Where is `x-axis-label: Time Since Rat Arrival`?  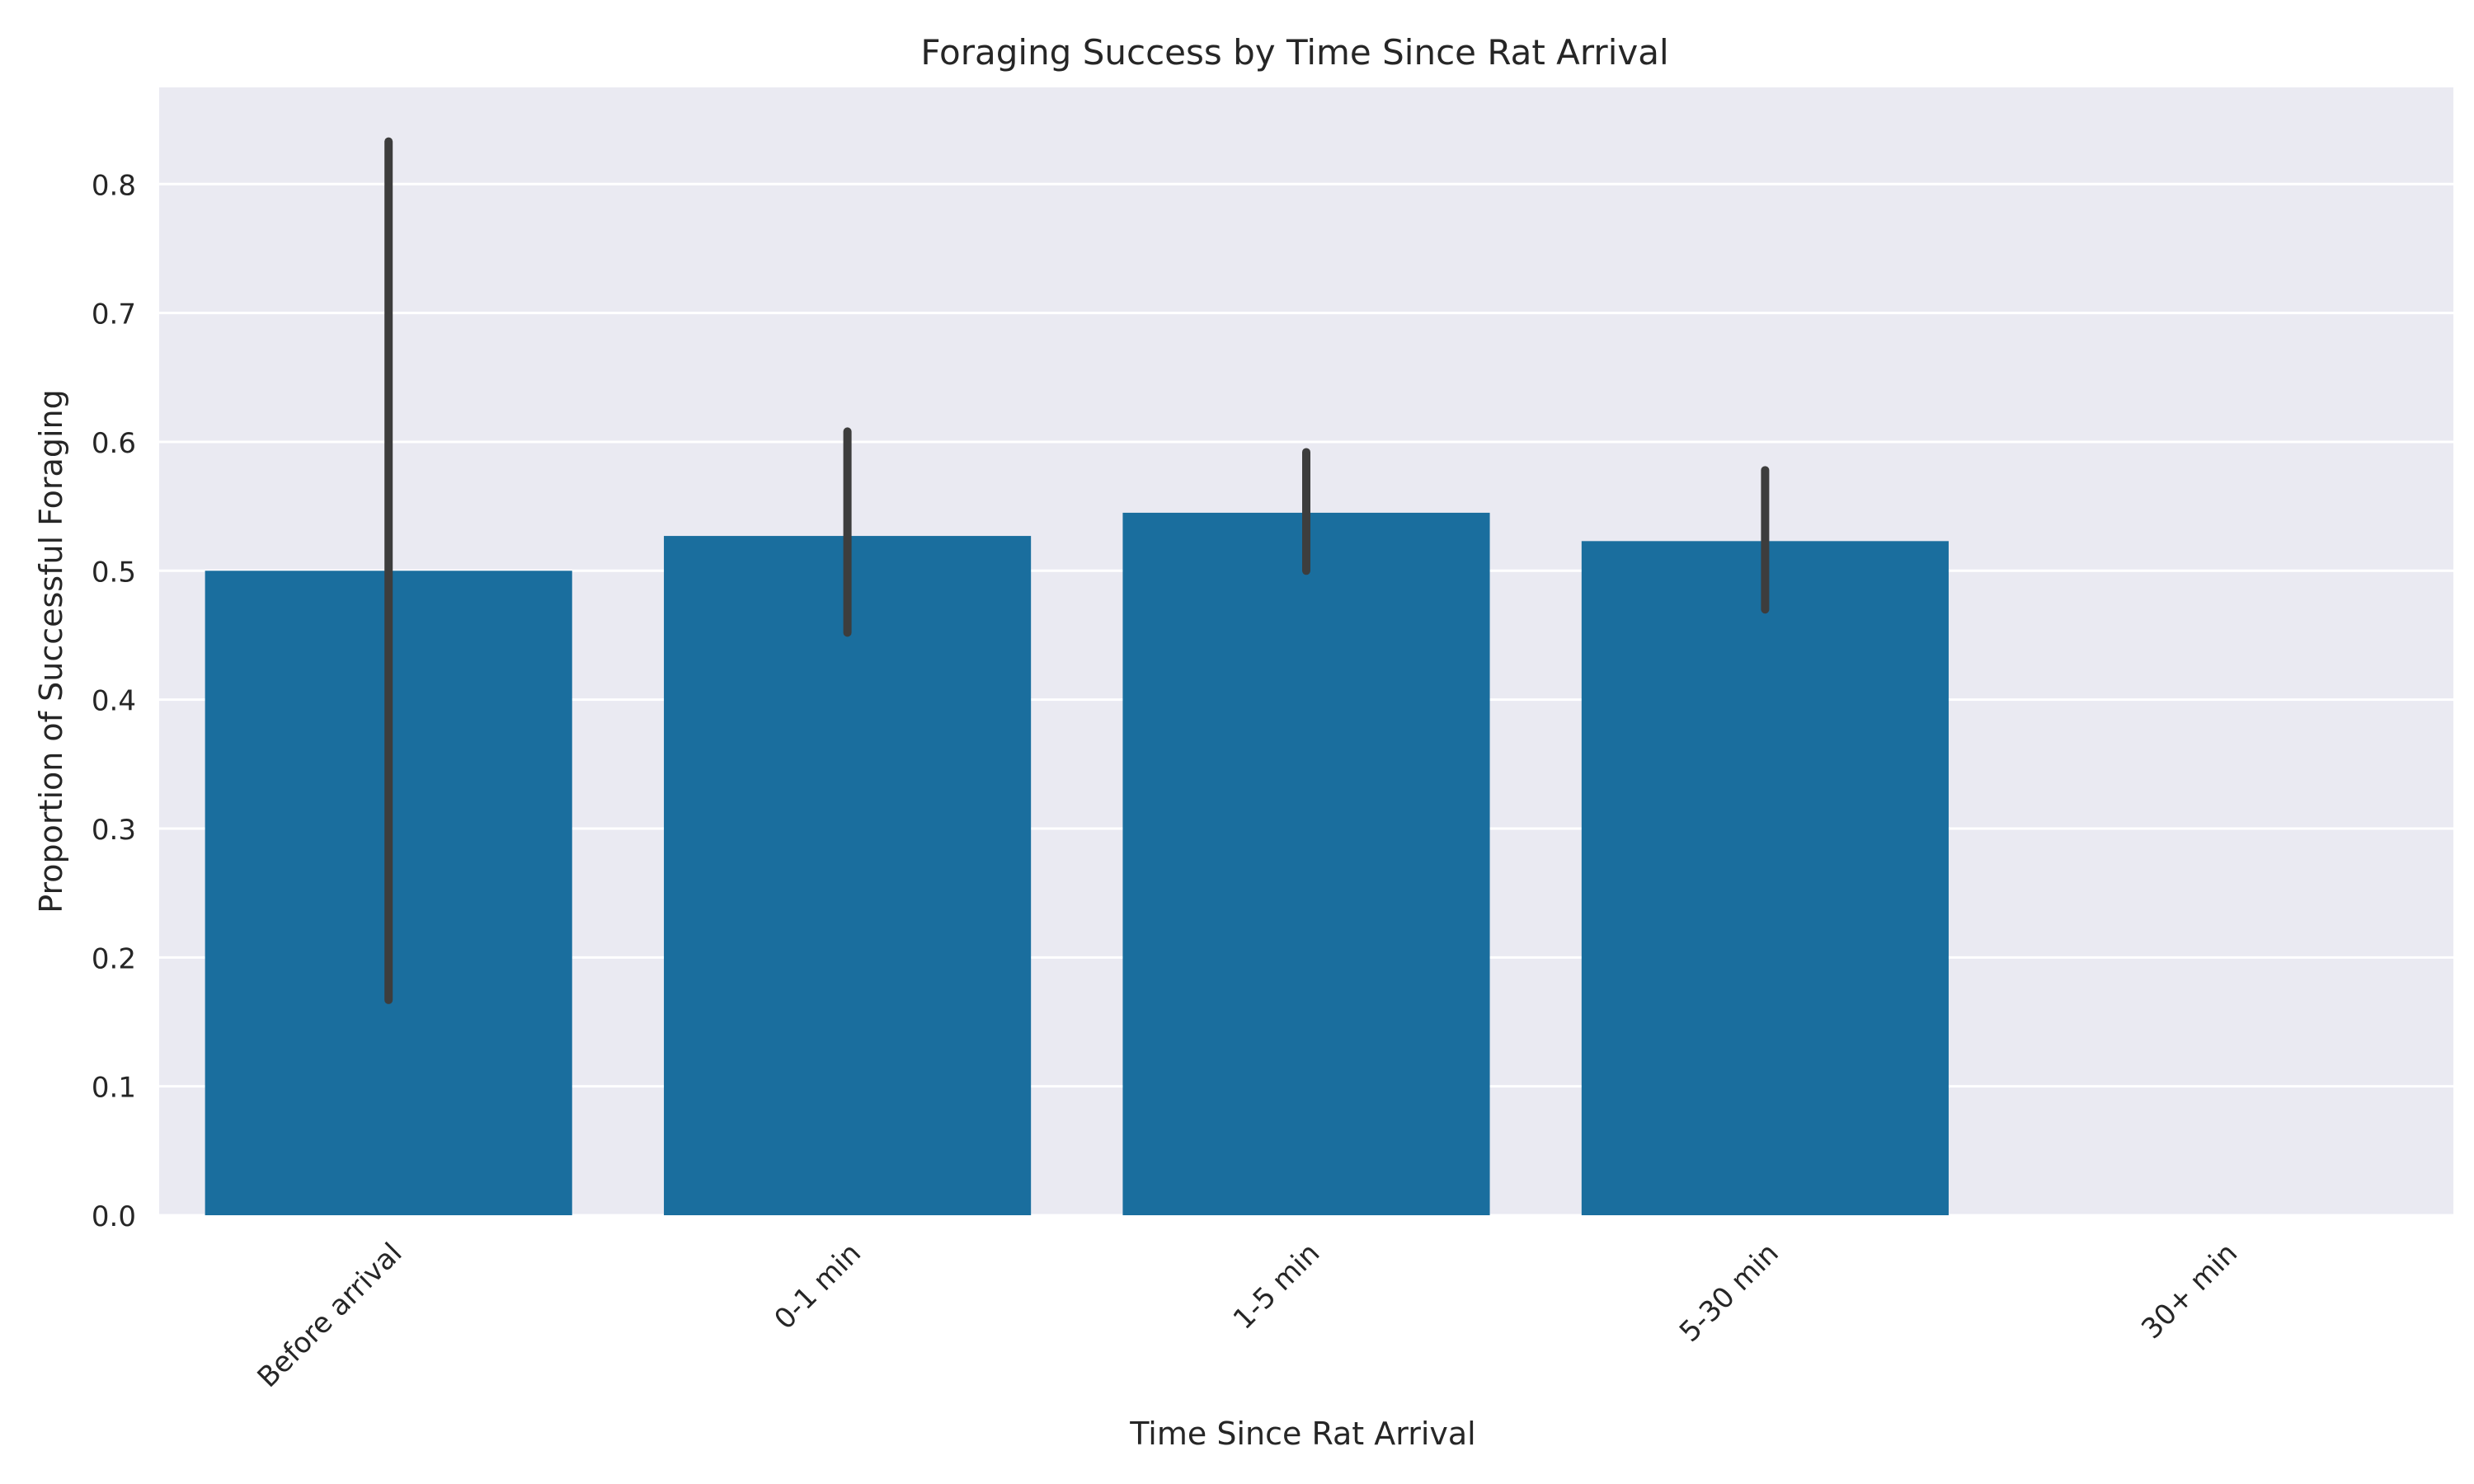
x-axis-label: Time Since Rat Arrival is located at coordinates (1302, 1434).